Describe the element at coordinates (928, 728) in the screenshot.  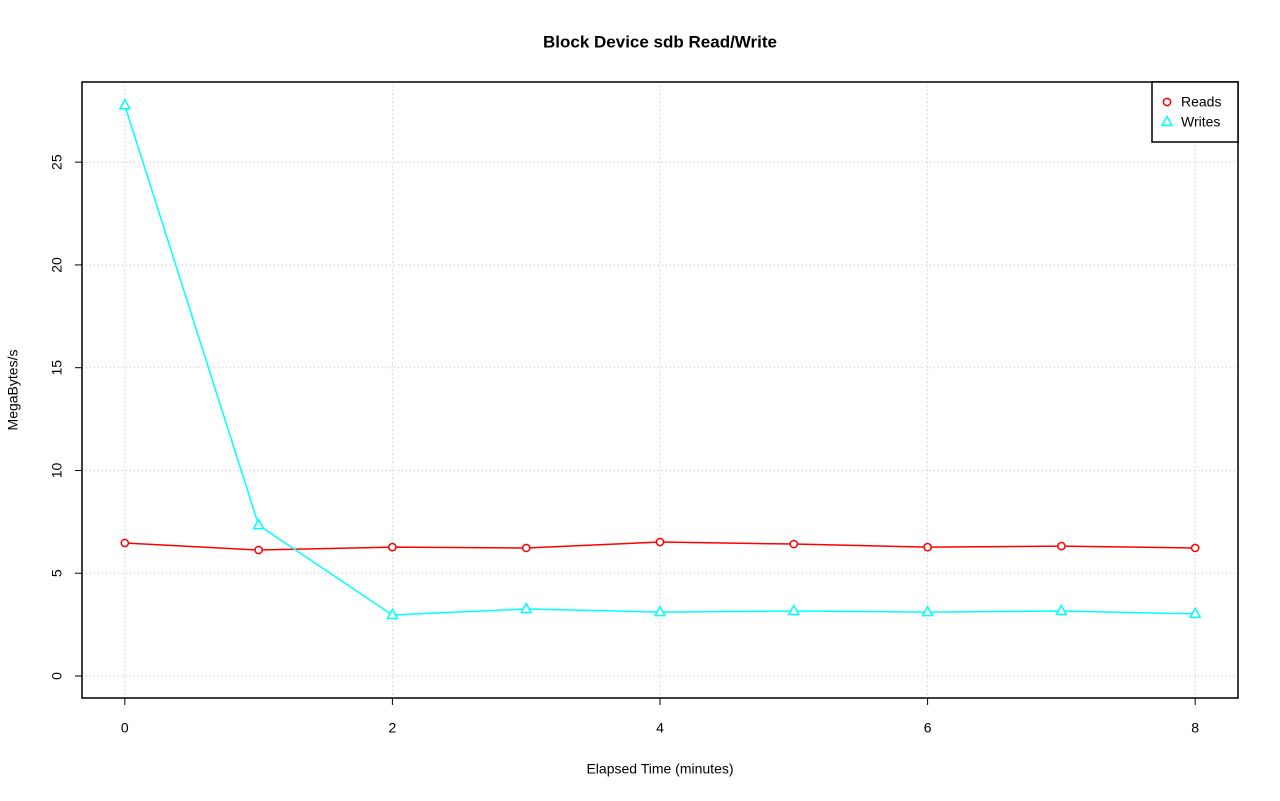
I see `x-tick-label: 6` at that location.